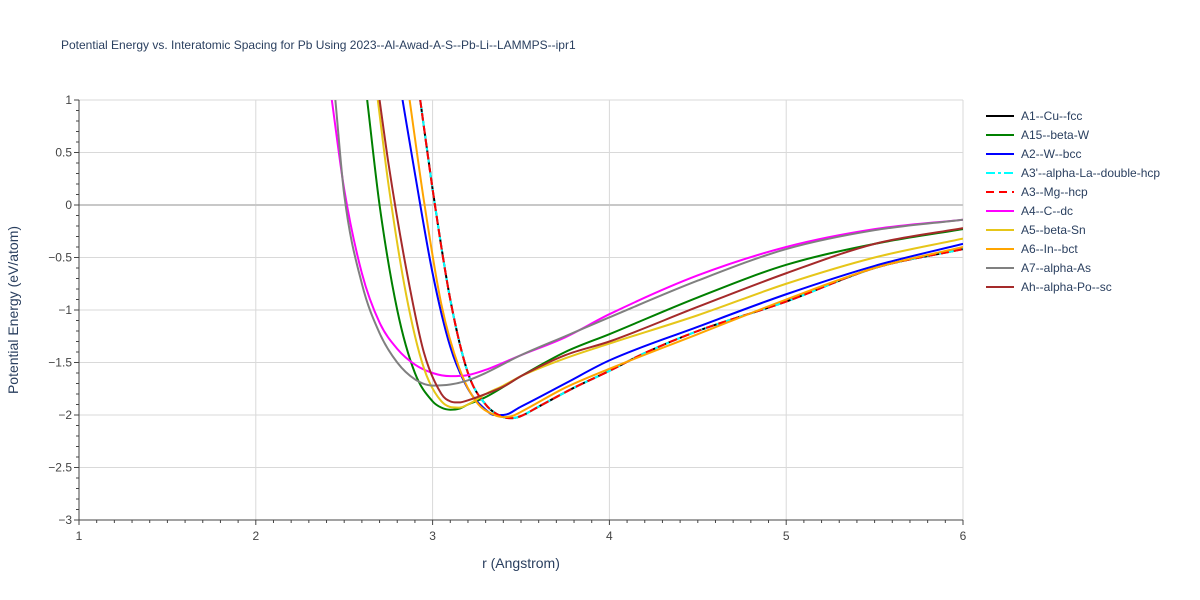 This screenshot has height=600, width=1200. What do you see at coordinates (60, 363) in the screenshot?
I see `y-tick-label: −1.5` at bounding box center [60, 363].